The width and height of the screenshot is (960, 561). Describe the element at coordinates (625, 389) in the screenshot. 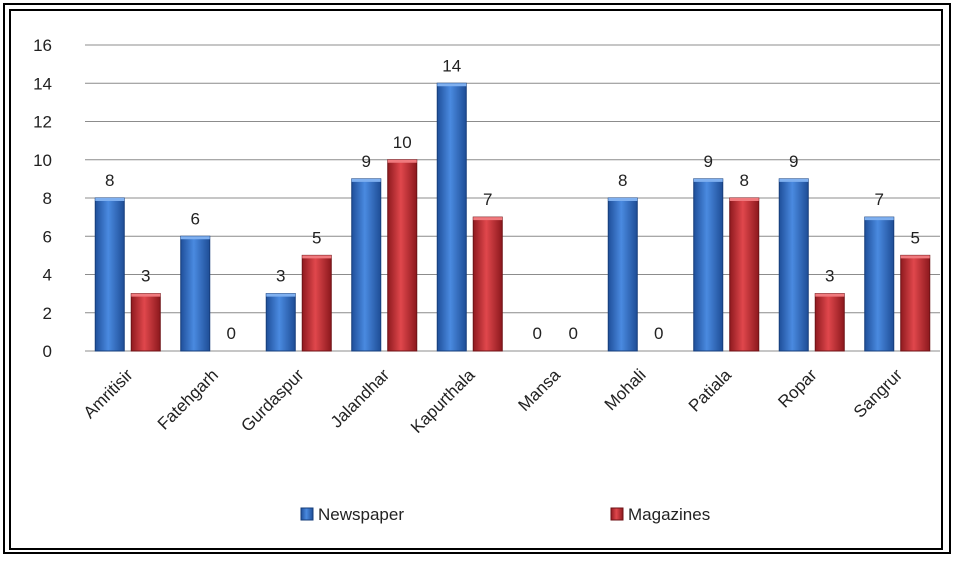

I see `category-label: Mohali` at that location.